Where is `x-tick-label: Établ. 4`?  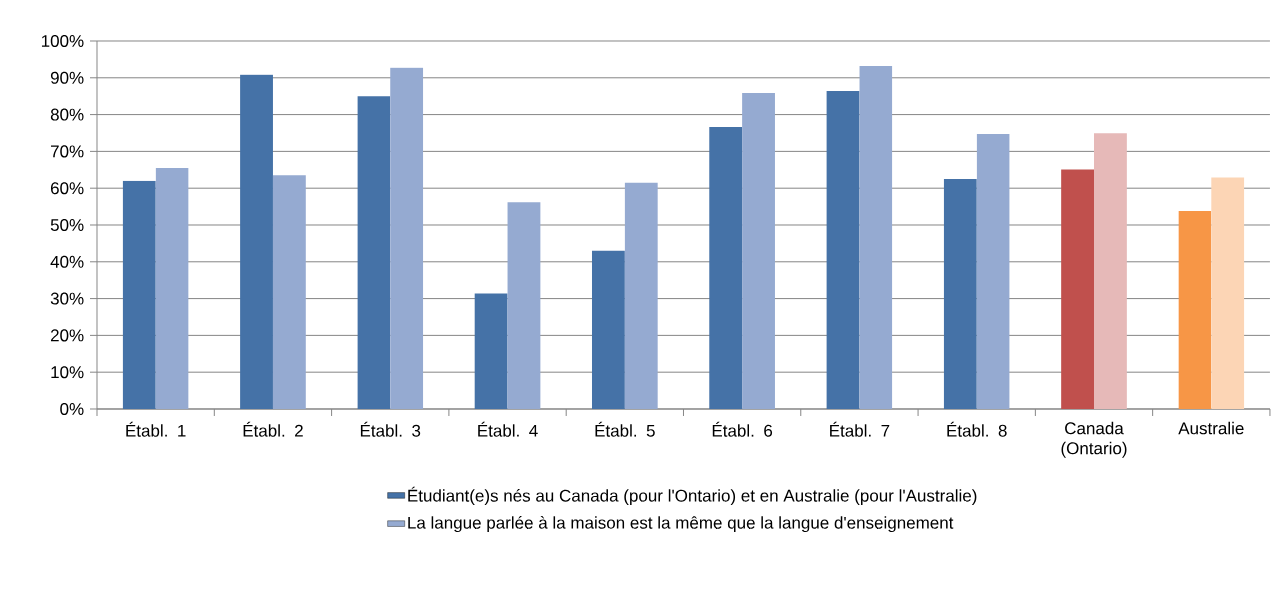
x-tick-label: Établ. 4 is located at coordinates (508, 429).